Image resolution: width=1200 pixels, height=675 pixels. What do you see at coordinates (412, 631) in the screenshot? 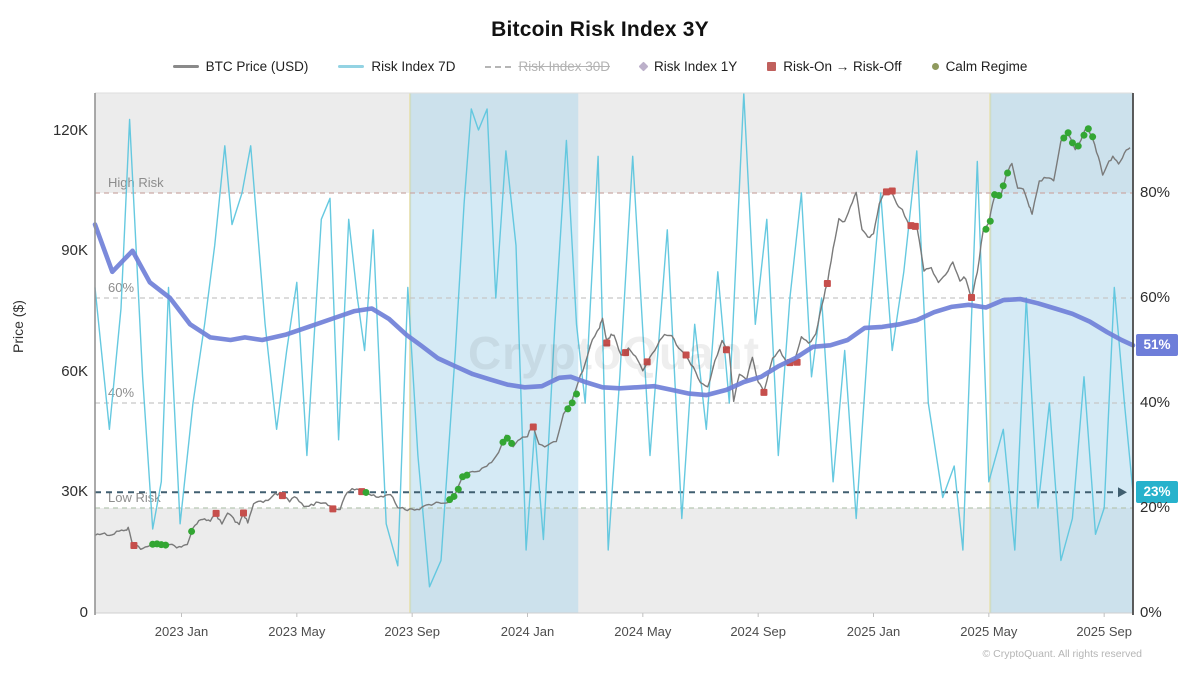
I see `x-tick-label: 2023 Sep` at bounding box center [412, 631].